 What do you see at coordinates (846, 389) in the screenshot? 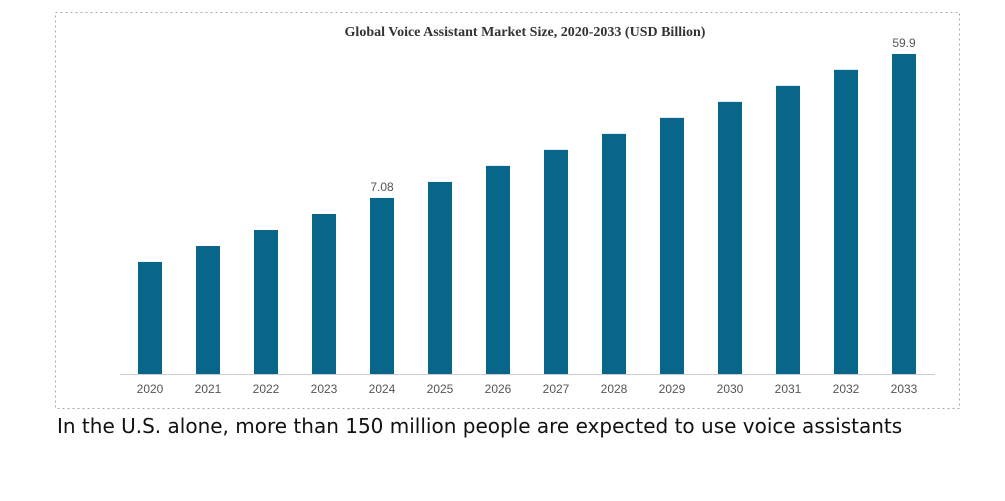
I see `x-tick-label: 2032` at bounding box center [846, 389].